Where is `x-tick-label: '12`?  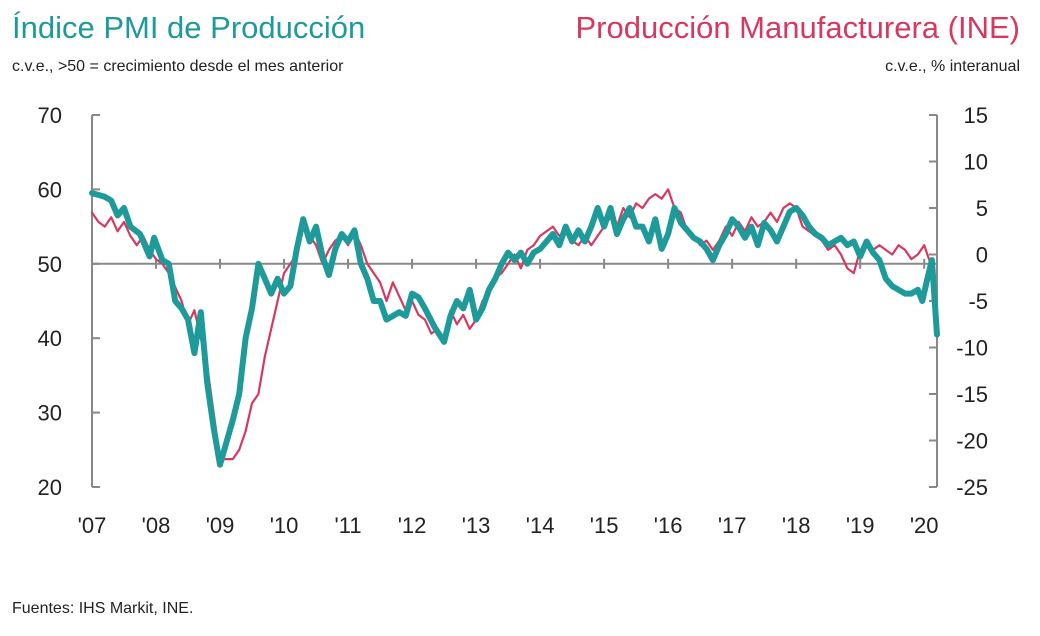 x-tick-label: '12 is located at coordinates (412, 525).